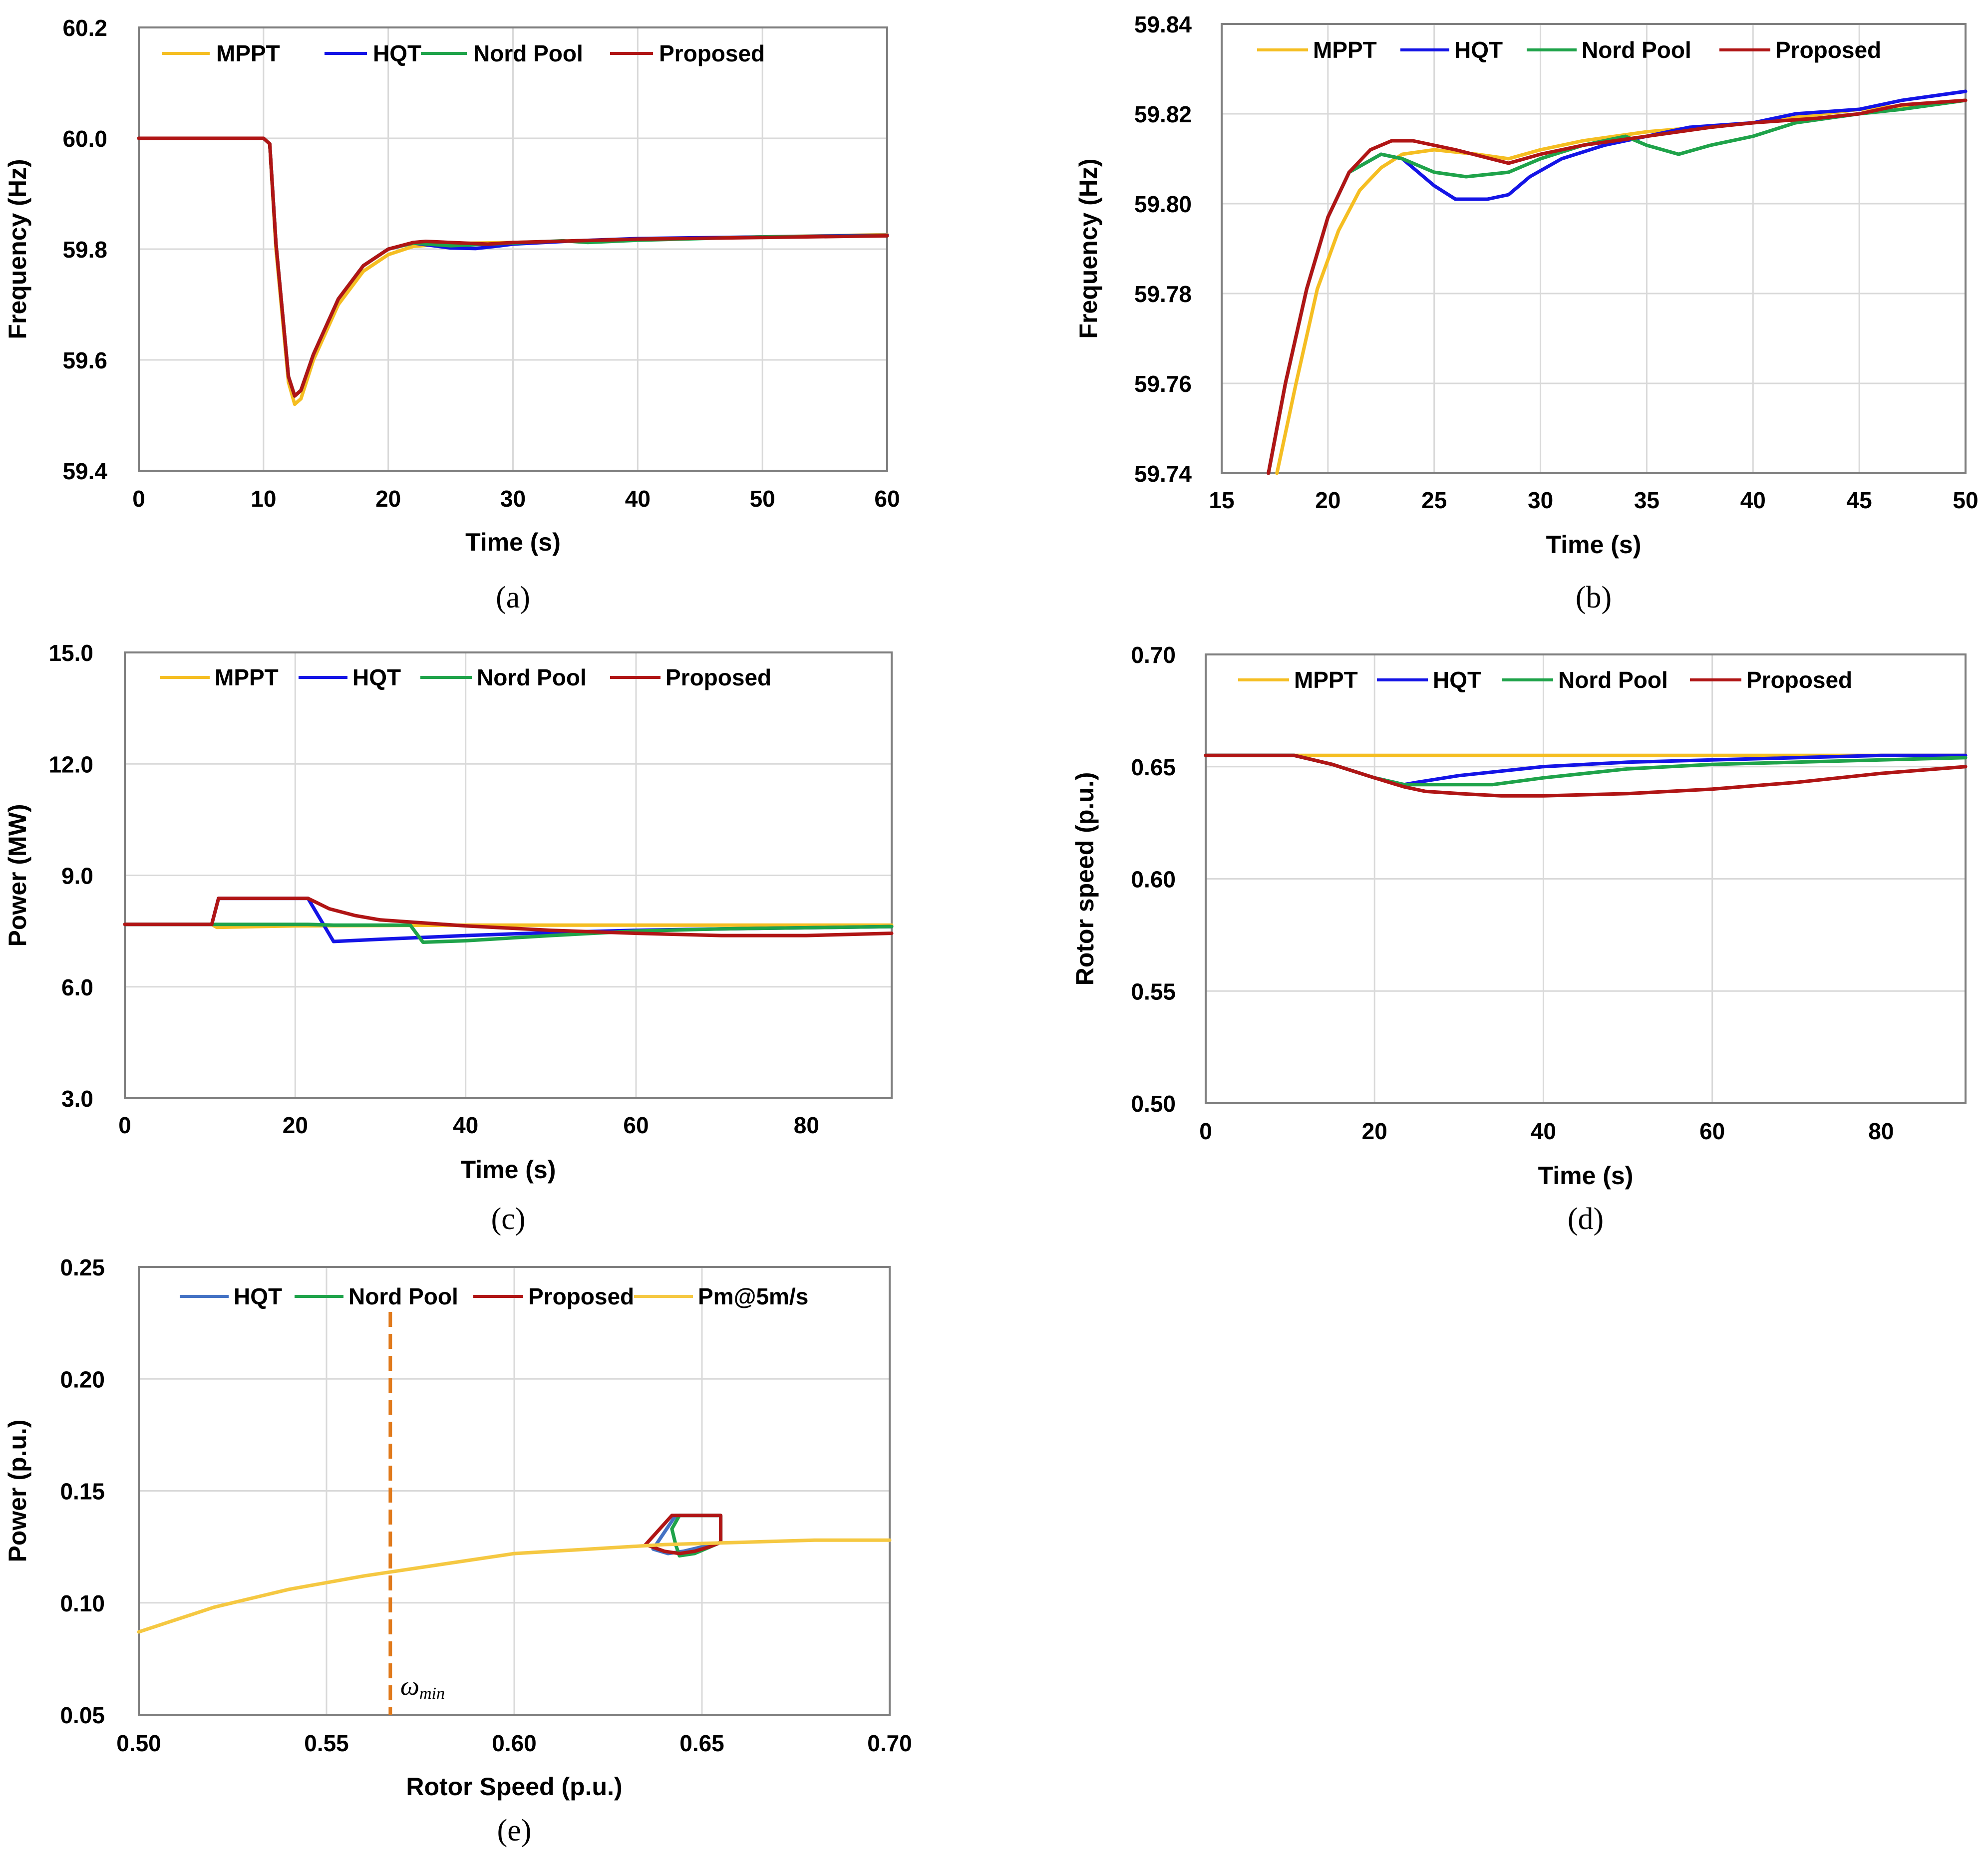  I want to click on y-tick-label: 6.0, so click(77, 987).